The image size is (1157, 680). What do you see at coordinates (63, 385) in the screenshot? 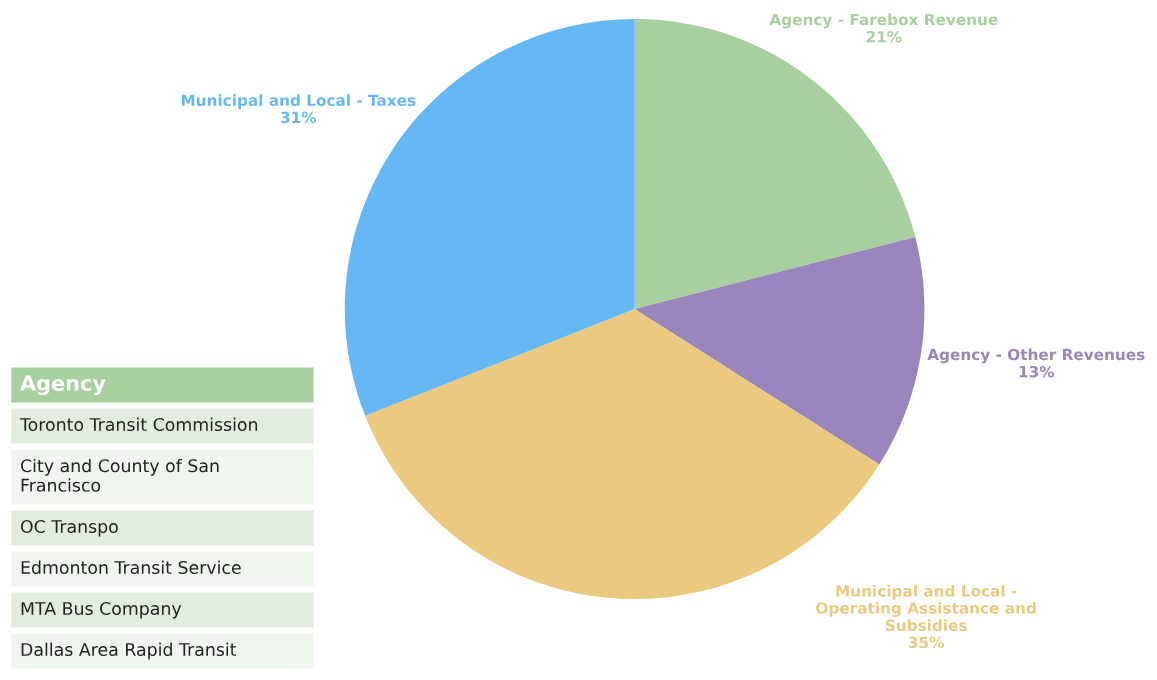
I see `text: Agency` at bounding box center [63, 385].